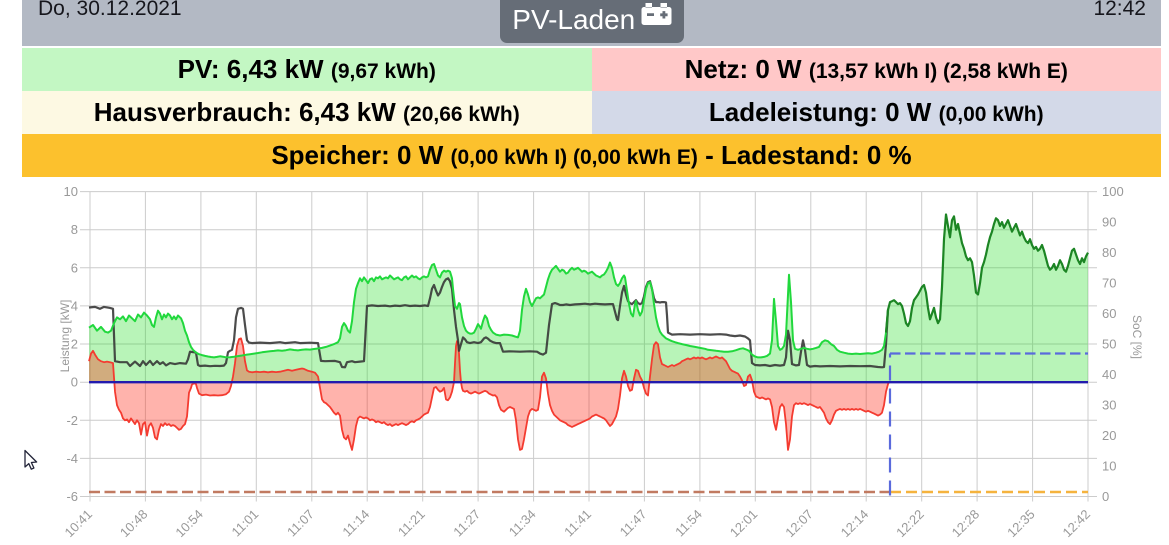 This screenshot has height=545, width=1169. Describe the element at coordinates (1109, 435) in the screenshot. I see `svg-text: 20` at that location.